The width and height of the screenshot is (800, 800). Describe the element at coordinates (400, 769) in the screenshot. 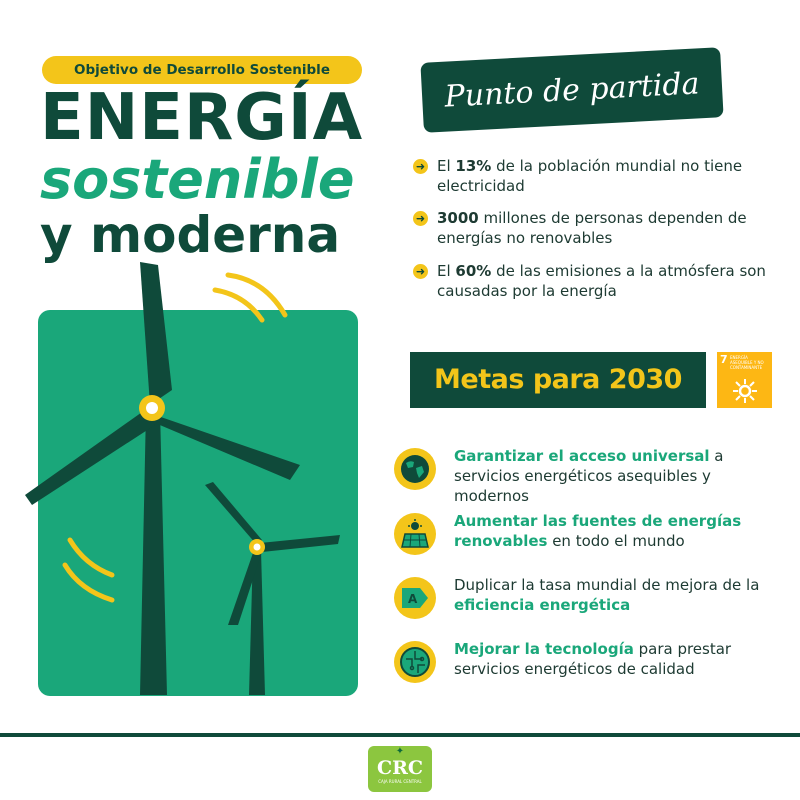

I see `crc-logo: ✦ CRC CAJA RURAL CENTRAL` at that location.